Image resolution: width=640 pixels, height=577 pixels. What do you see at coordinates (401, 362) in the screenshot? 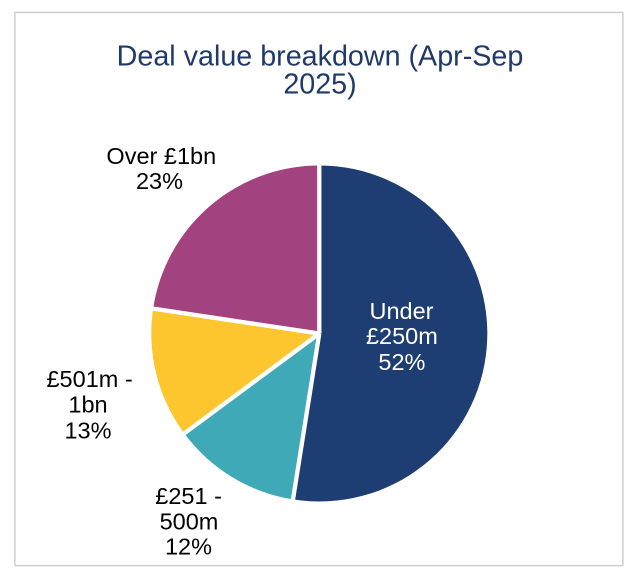
I see `svg-text: 52%` at bounding box center [401, 362].